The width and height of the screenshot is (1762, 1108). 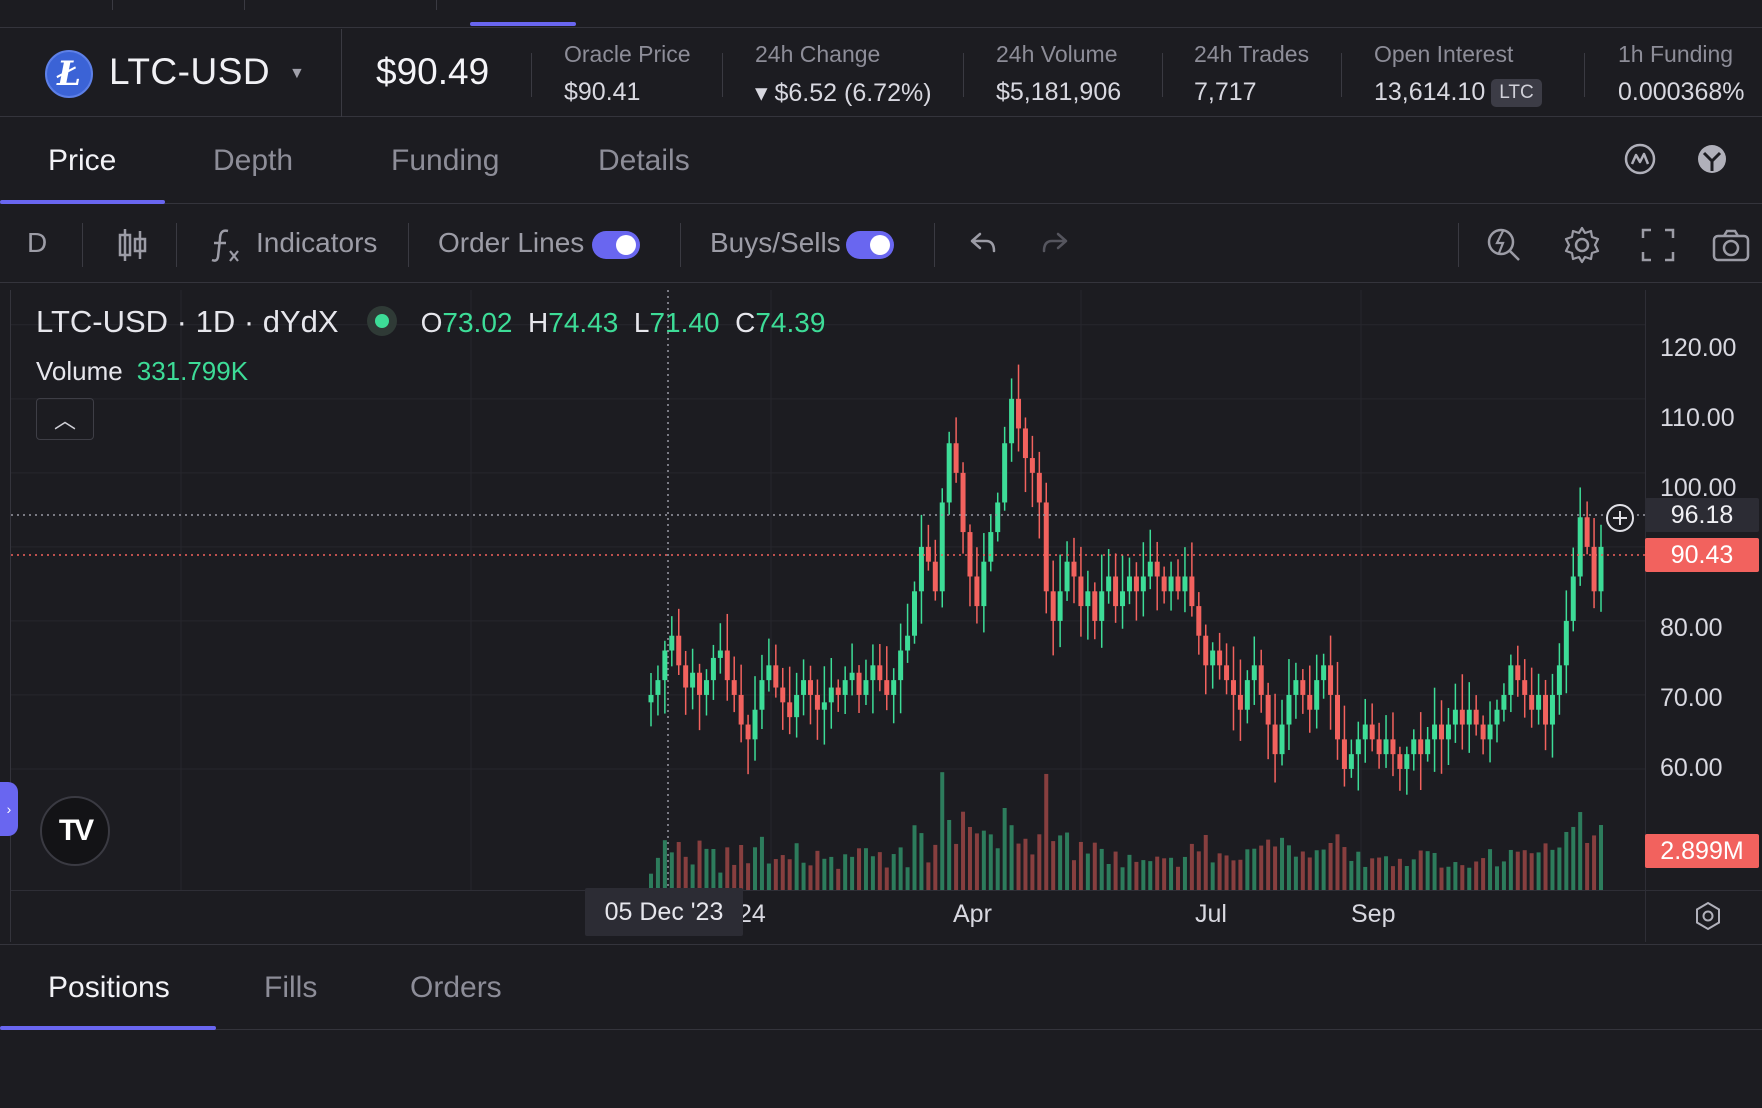 What do you see at coordinates (1640, 159) in the screenshot?
I see `coinmarketcap-icon` at bounding box center [1640, 159].